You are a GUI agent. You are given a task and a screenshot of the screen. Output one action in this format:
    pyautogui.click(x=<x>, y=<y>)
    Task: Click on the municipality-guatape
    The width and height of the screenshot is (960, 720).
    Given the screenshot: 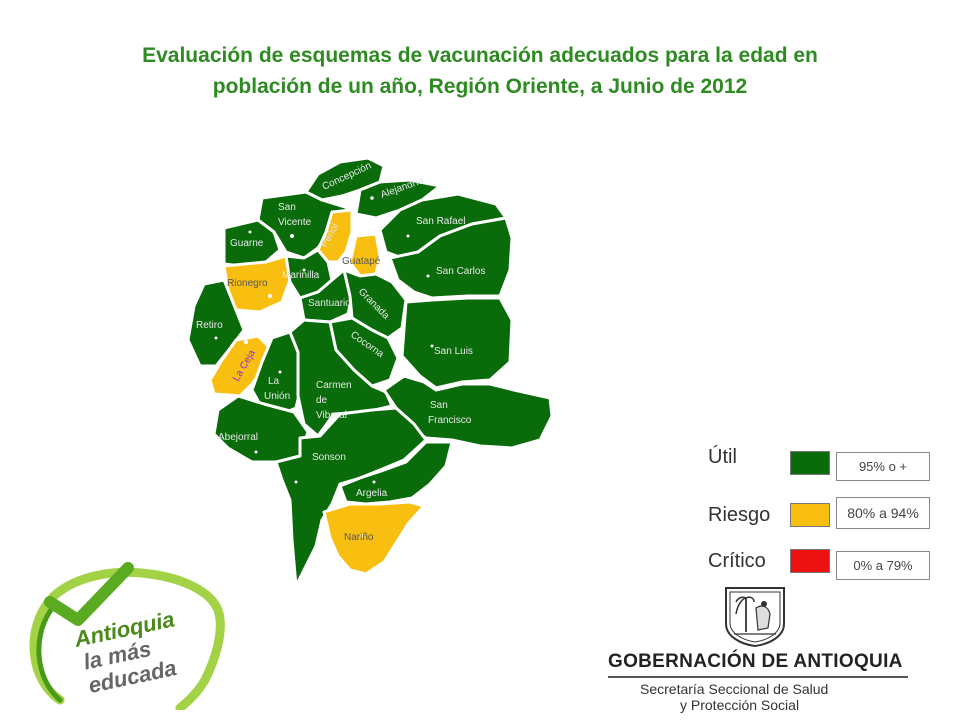 What is the action you would take?
    pyautogui.click(x=365, y=255)
    